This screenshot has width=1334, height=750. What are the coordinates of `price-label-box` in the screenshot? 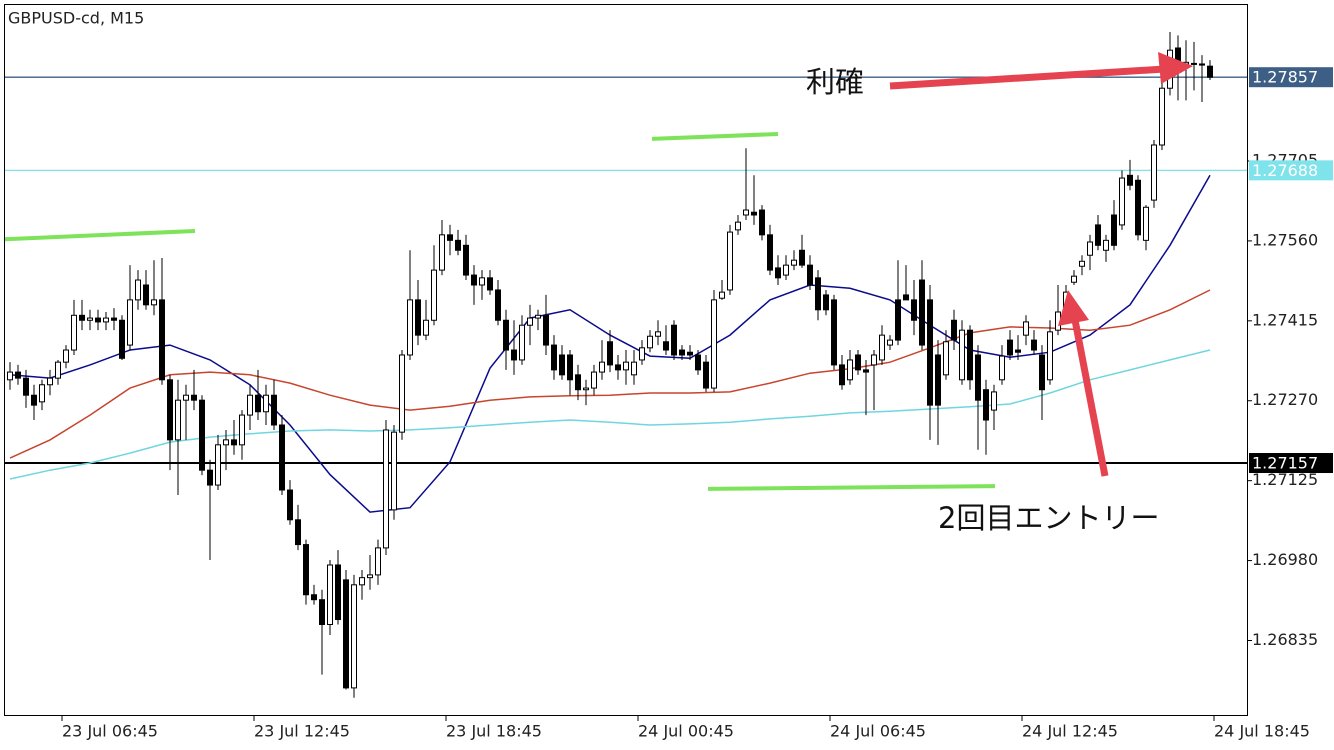 It's located at (1291, 170).